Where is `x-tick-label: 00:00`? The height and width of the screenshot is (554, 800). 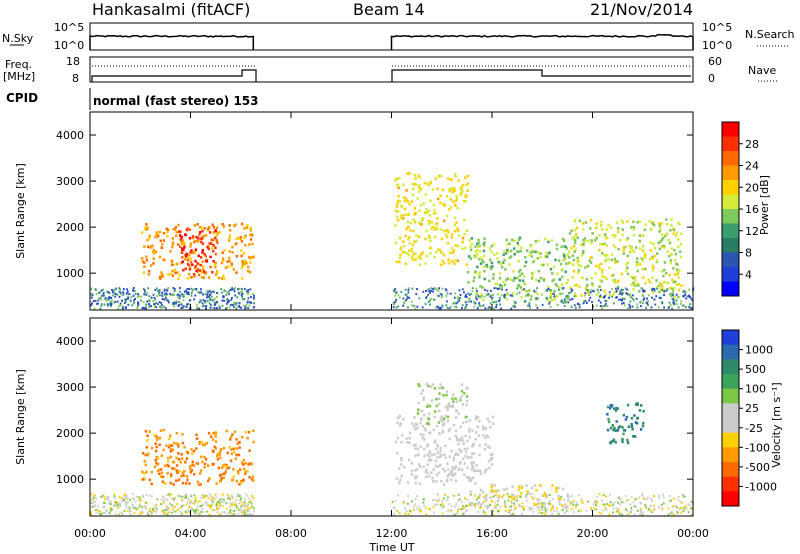 x-tick-label: 00:00 is located at coordinates (90, 533).